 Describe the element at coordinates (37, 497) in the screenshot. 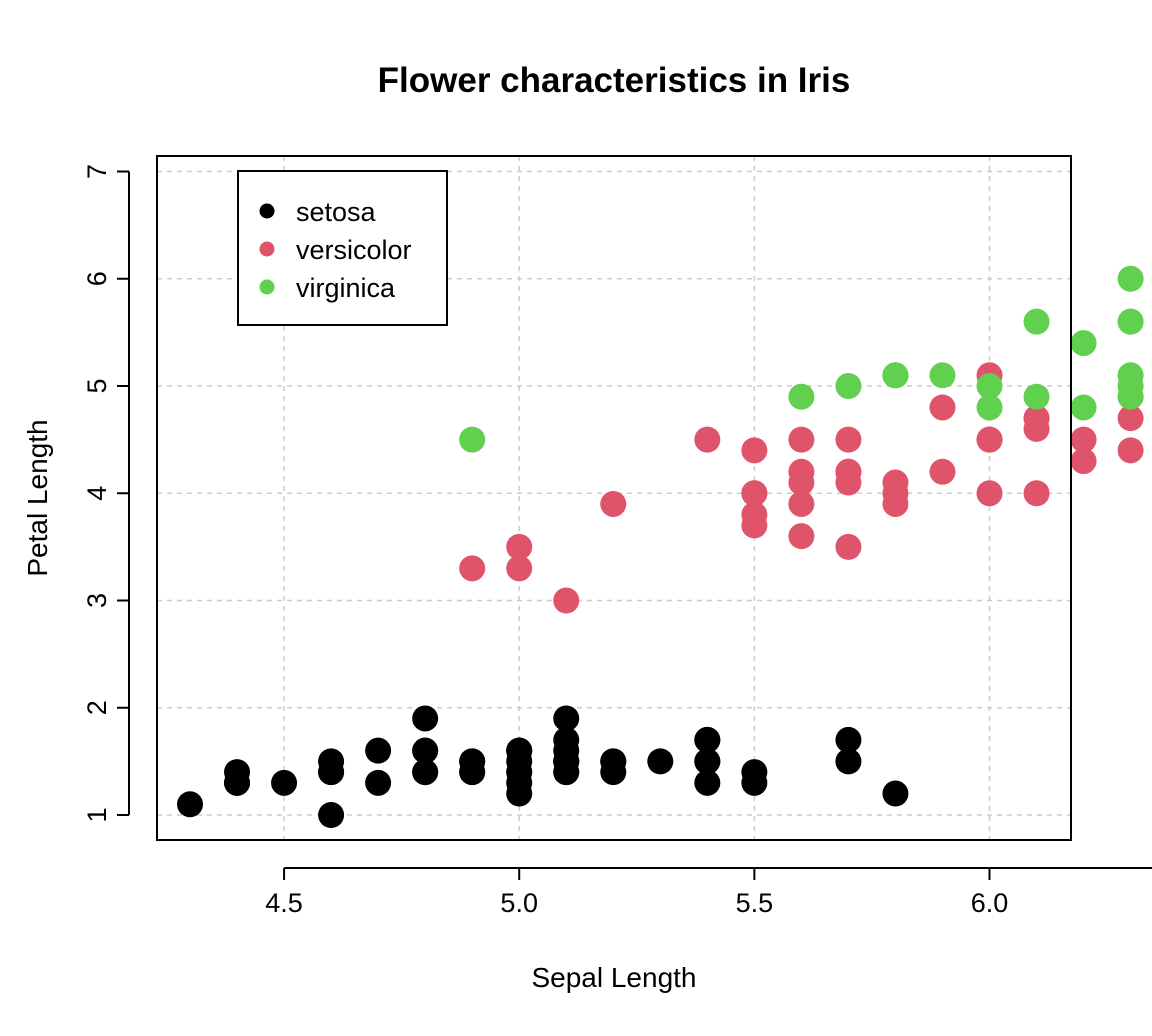

I see `y-axis-label: Petal Length` at that location.